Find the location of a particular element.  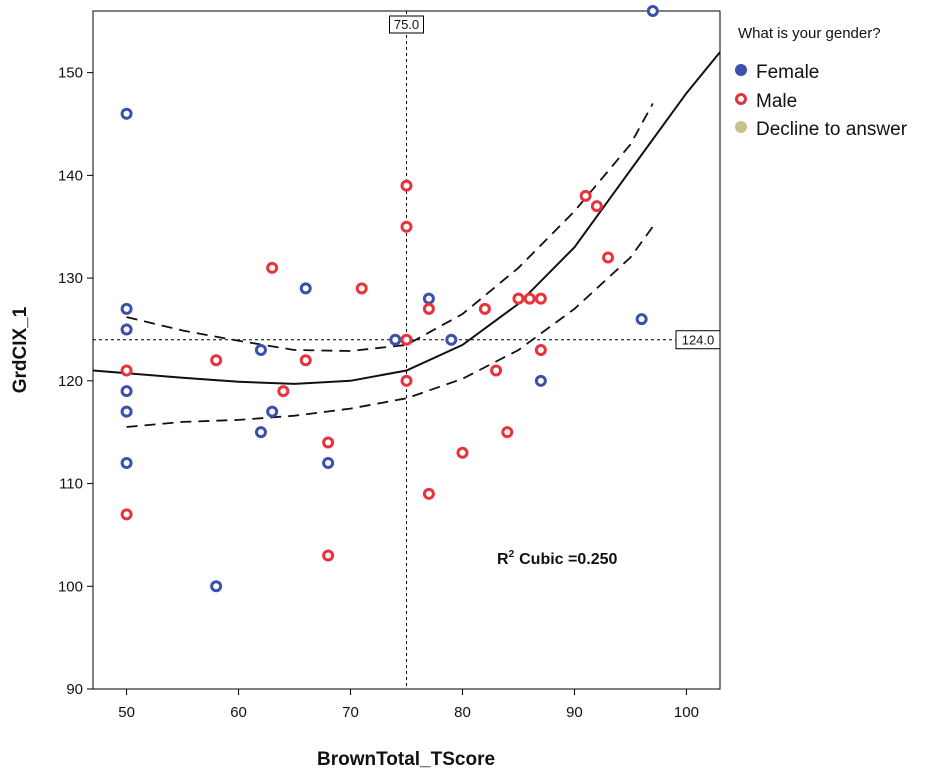

x-tick-label: 70 is located at coordinates (350, 712).